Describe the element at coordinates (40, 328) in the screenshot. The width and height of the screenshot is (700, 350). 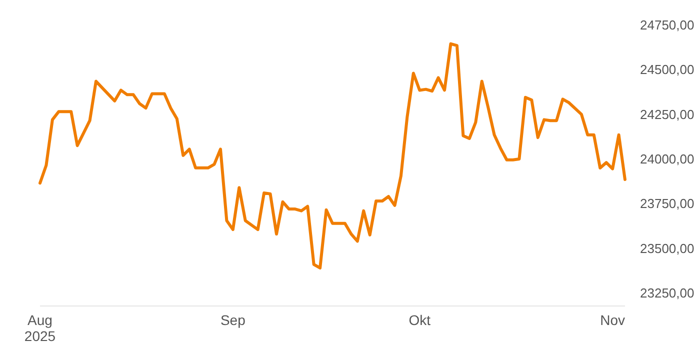
I see `x-tick-label: Aug 2025` at that location.